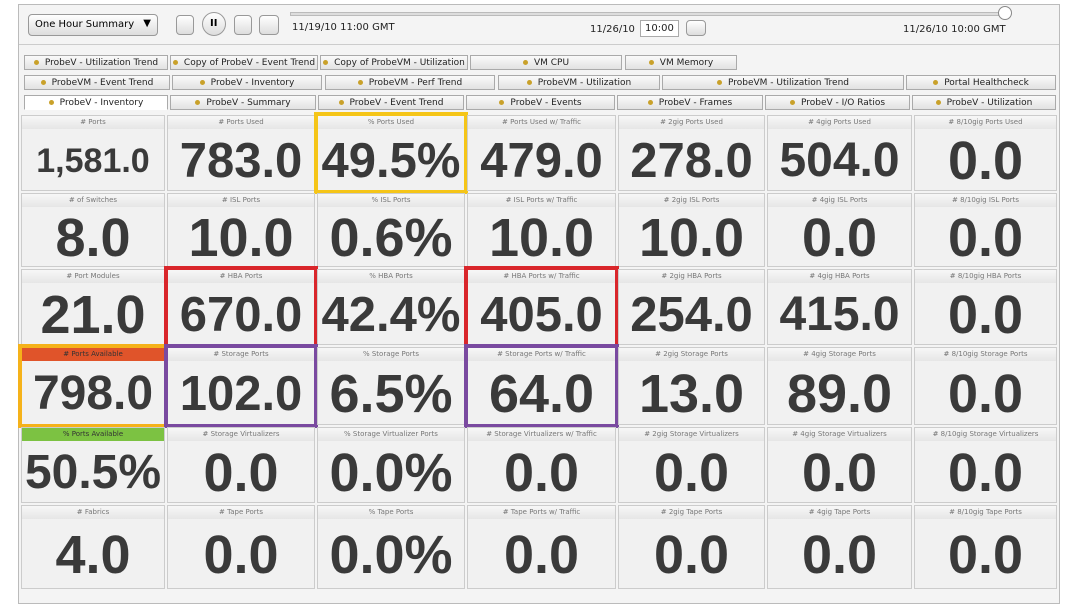 This screenshot has width=1074, height=611. What do you see at coordinates (241, 434) in the screenshot?
I see `metric-label: # Storage Virtualizers` at bounding box center [241, 434].